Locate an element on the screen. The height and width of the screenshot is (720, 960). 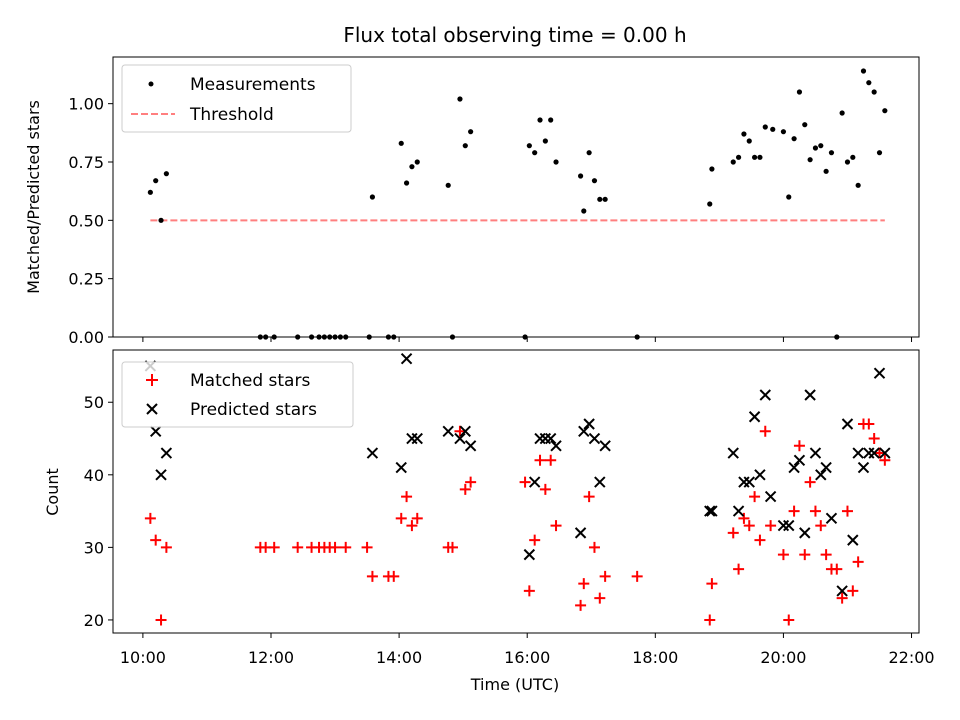
legend-threshold-label: Threshold is located at coordinates (231, 115).